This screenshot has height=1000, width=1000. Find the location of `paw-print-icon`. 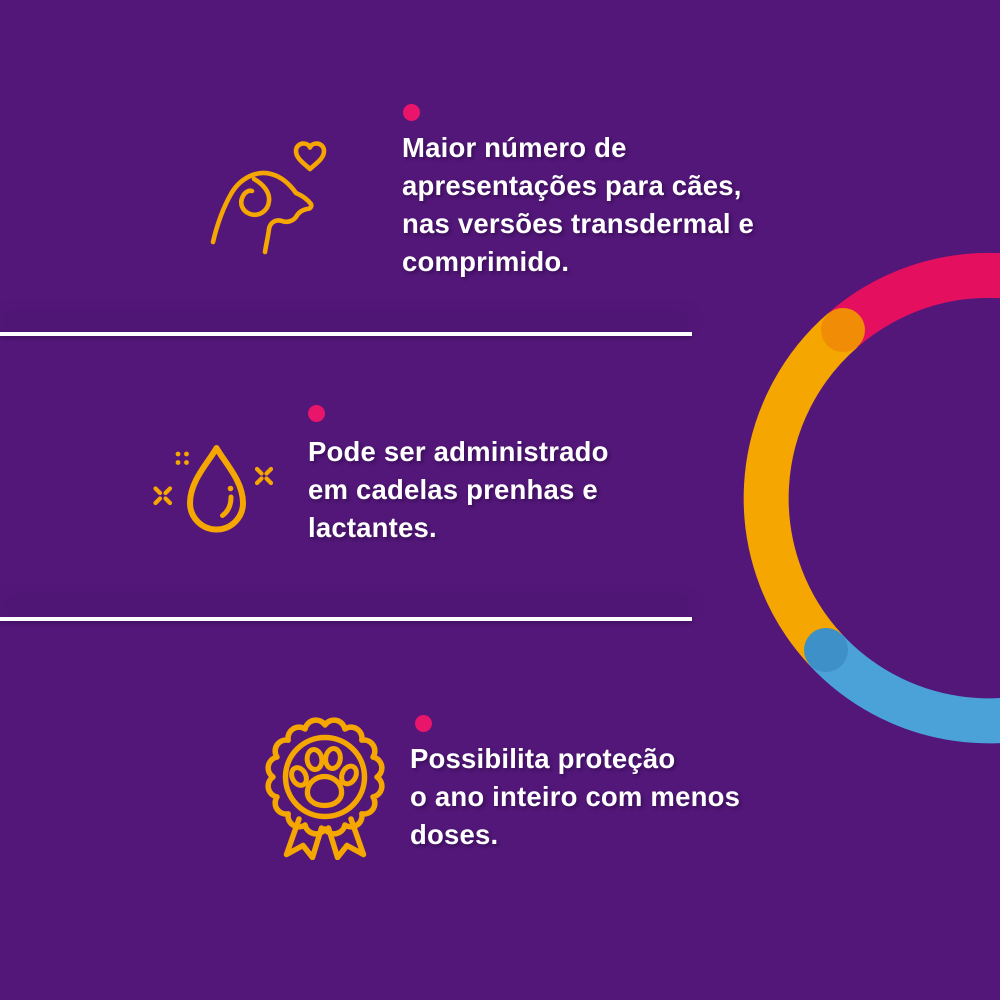

paw-print-icon is located at coordinates (324, 777).